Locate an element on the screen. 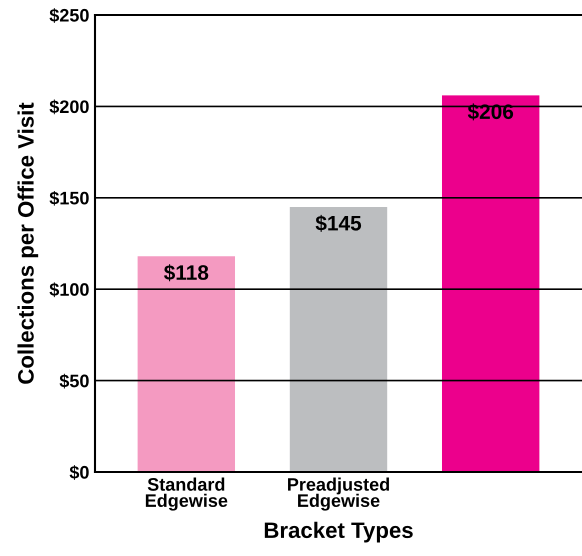 Image resolution: width=582 pixels, height=556 pixels. x-tick-label: Preadjusted Edgewise is located at coordinates (338, 494).